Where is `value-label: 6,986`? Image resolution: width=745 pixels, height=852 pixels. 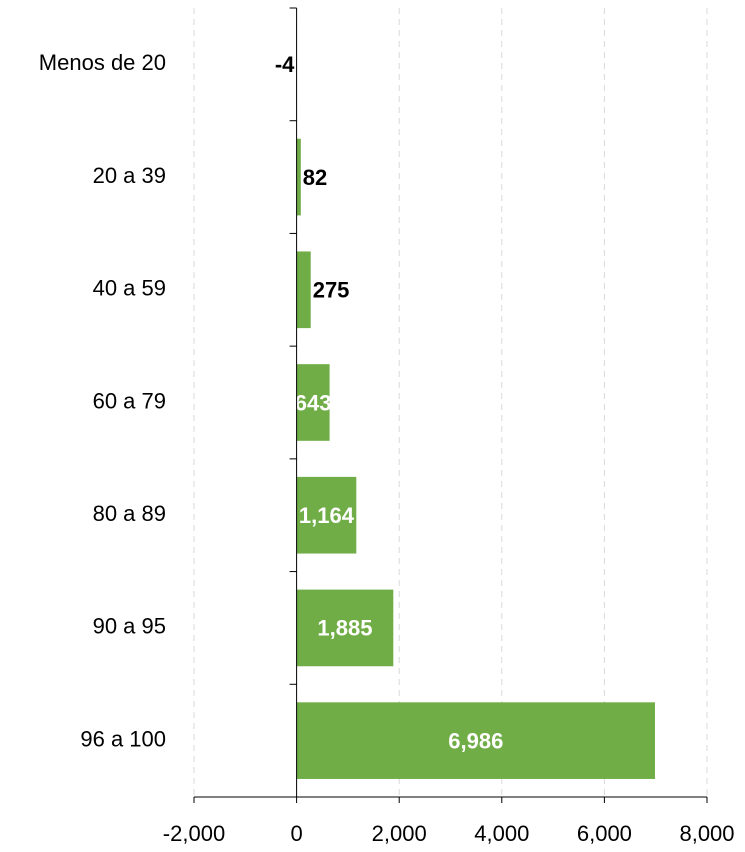
value-label: 6,986 is located at coordinates (475, 740).